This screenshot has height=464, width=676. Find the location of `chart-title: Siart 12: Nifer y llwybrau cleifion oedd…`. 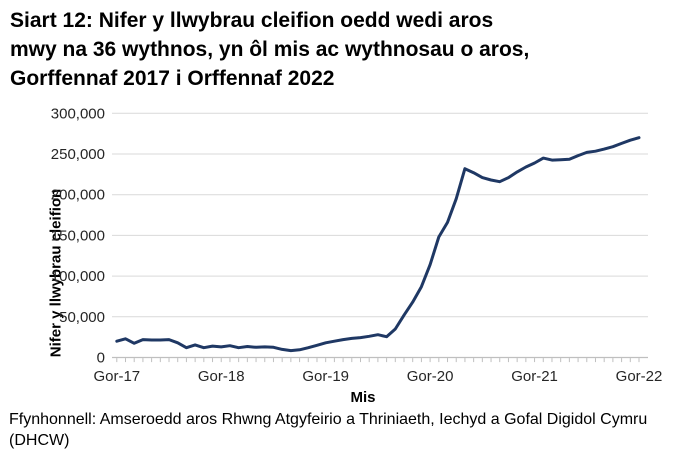

chart-title: Siart 12: Nifer y llwybrau cleifion oedd… is located at coordinates (269, 49).